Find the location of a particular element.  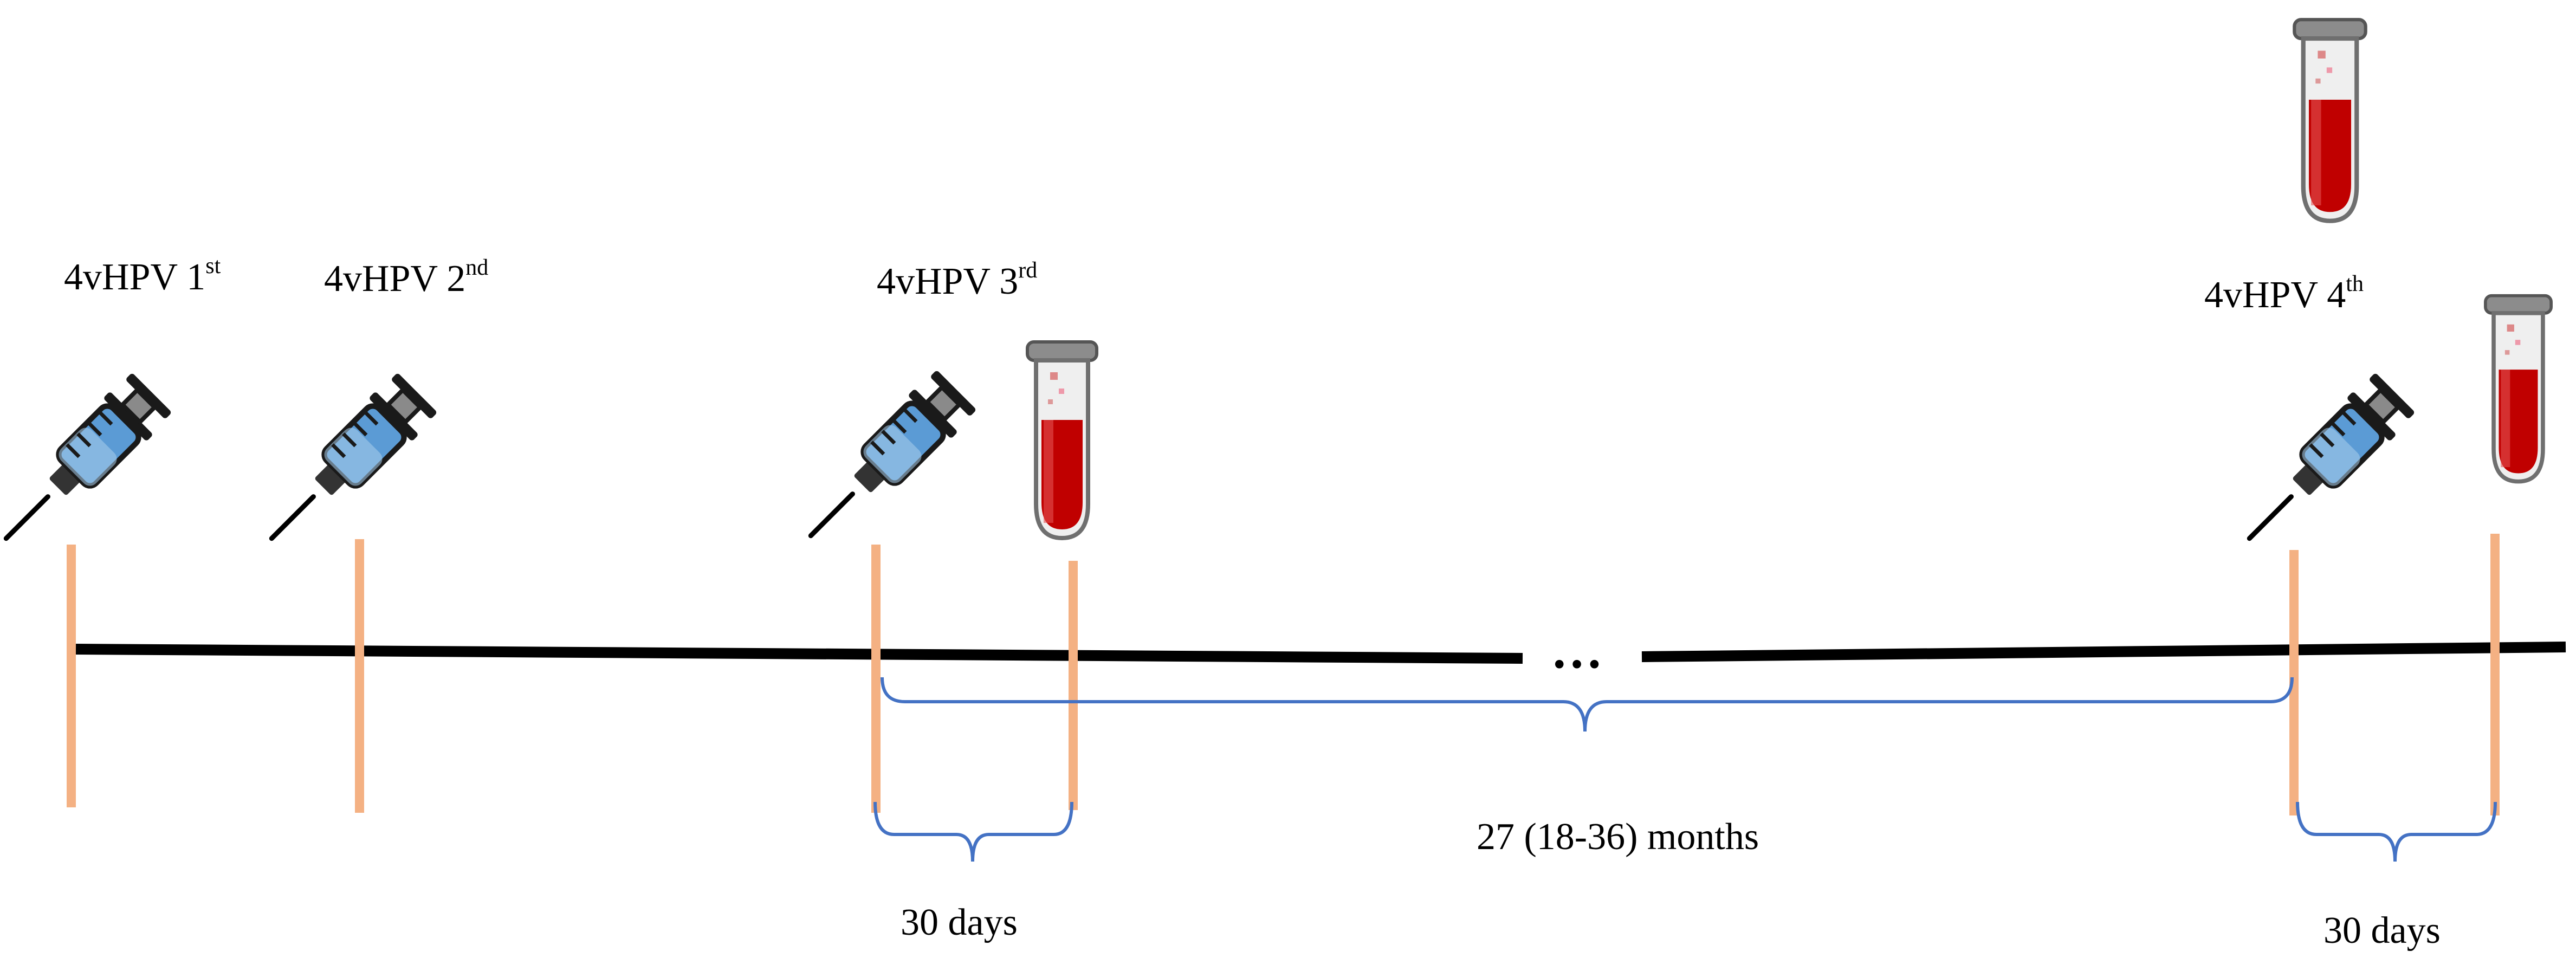

dose-3-ordinal: 3 is located at coordinates (1009, 281).